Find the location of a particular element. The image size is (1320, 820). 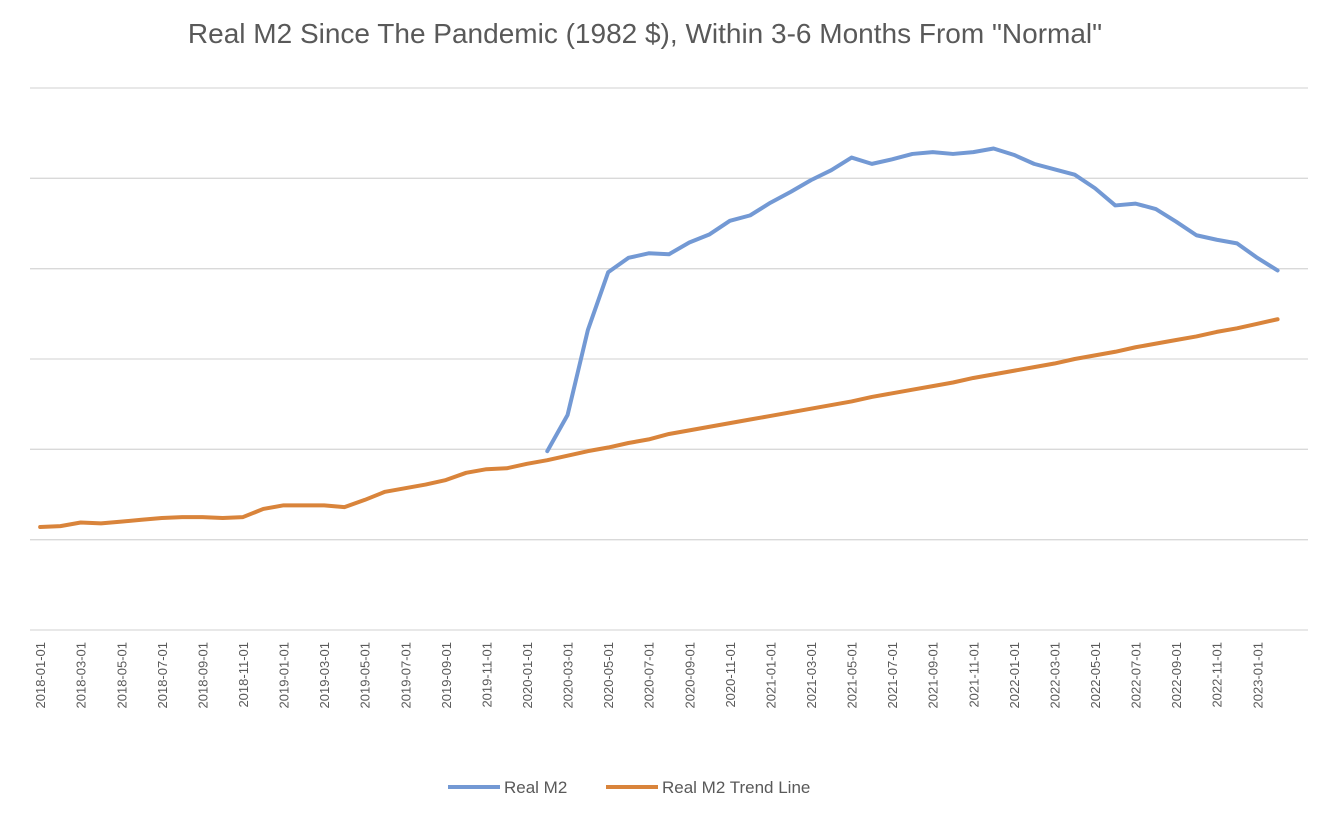

x-tick-label: 2018-07-01 is located at coordinates (162, 675).